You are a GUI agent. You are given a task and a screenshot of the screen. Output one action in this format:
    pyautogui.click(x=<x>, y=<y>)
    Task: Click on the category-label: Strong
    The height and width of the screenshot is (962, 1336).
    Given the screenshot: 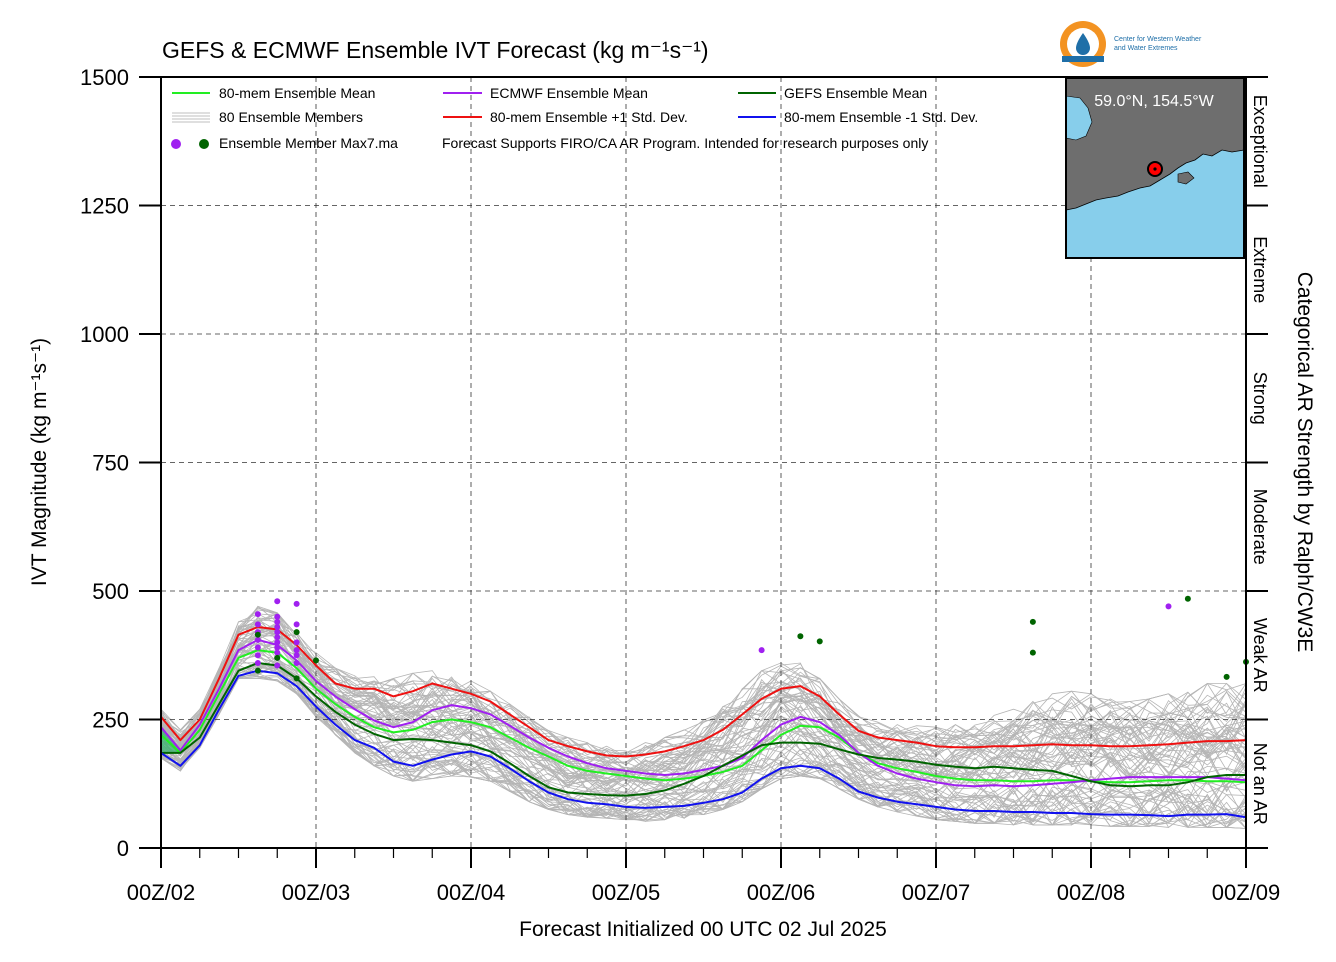 What is the action you would take?
    pyautogui.click(x=1260, y=398)
    